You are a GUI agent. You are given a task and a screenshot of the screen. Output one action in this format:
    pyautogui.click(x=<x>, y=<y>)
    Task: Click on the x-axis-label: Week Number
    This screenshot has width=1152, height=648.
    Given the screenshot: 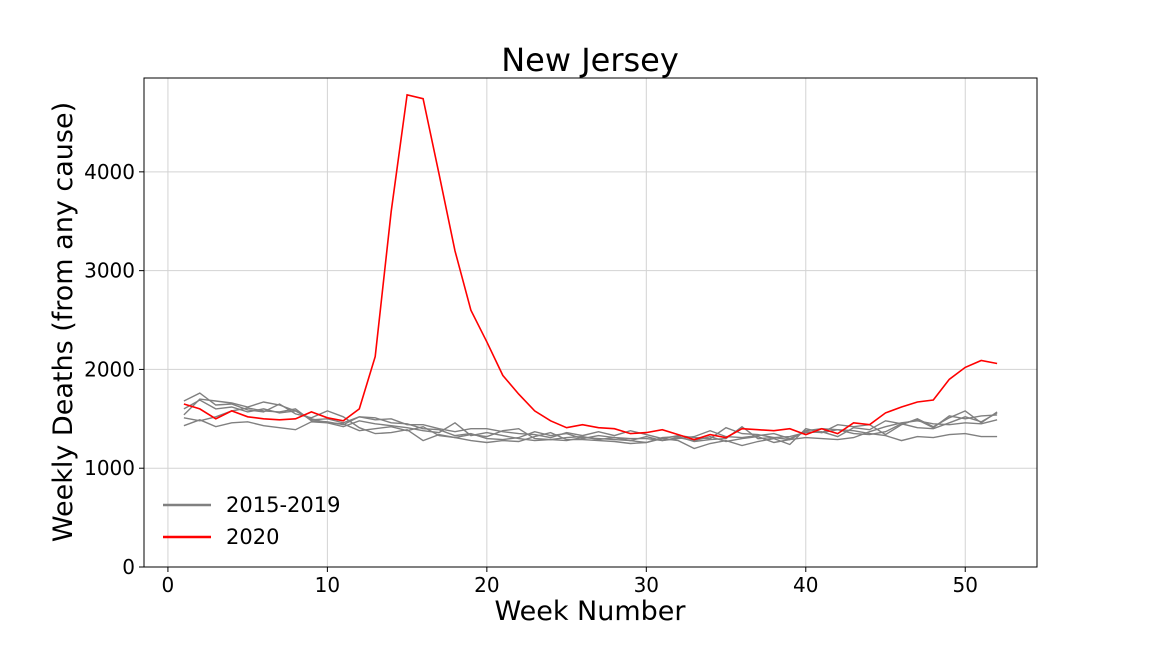 What is the action you would take?
    pyautogui.click(x=590, y=611)
    